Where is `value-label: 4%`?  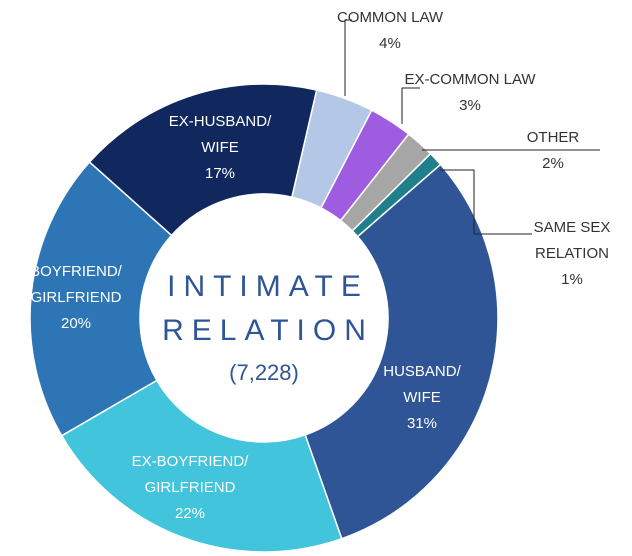
value-label: 4% is located at coordinates (390, 43).